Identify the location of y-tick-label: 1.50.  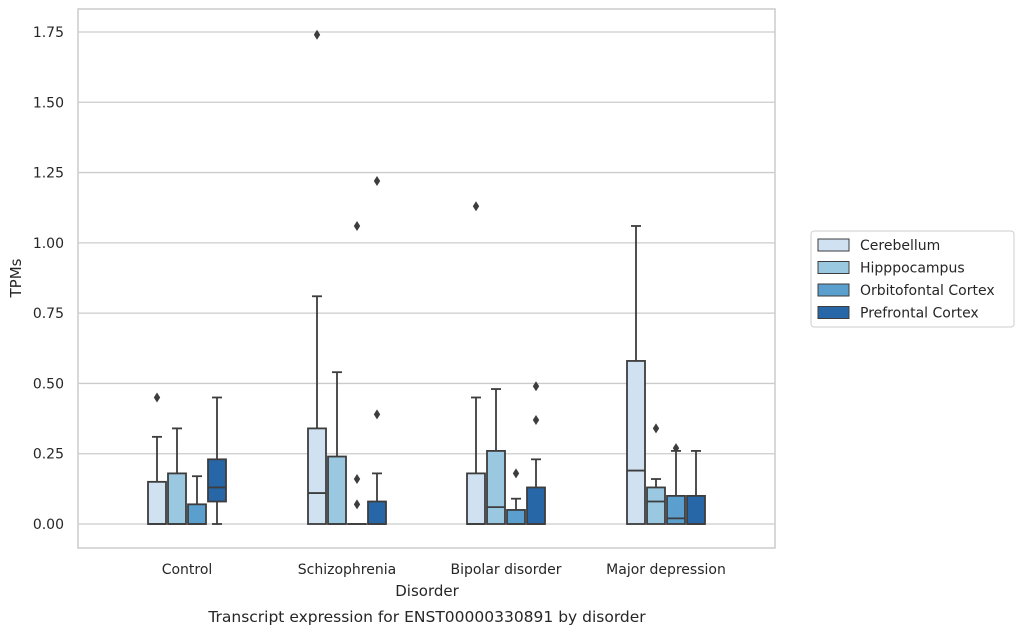
(48, 103).